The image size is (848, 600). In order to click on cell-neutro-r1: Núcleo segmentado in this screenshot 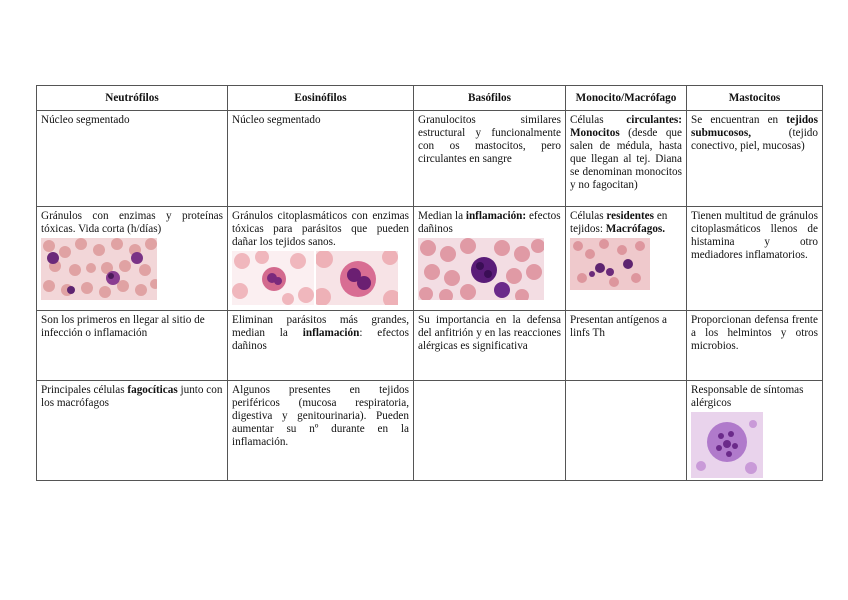, I will do `click(132, 158)`.